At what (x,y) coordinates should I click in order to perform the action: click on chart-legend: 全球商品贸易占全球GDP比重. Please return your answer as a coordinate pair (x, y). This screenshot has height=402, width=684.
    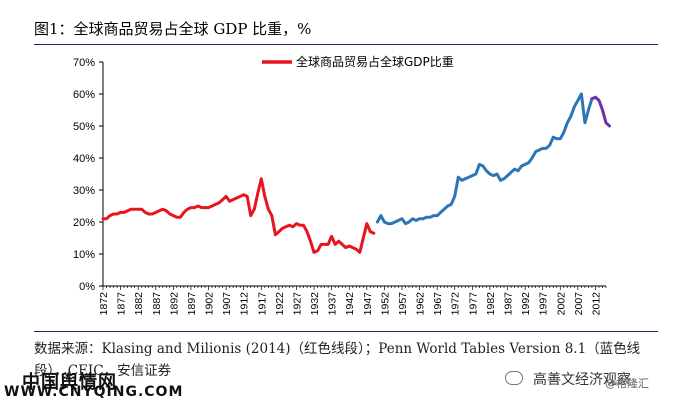
    Looking at the image, I should click on (358, 61).